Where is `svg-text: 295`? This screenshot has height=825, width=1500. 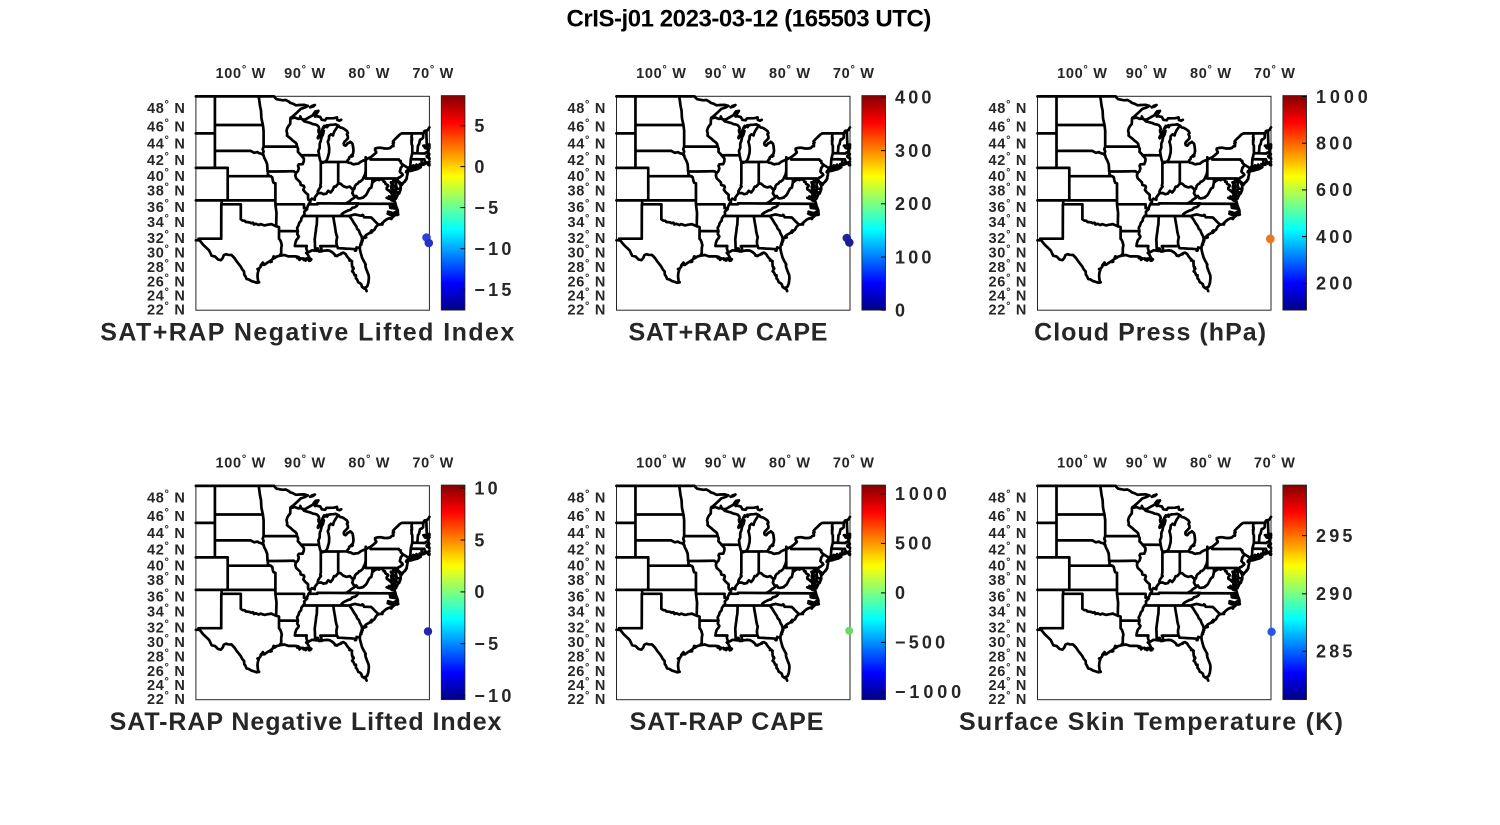
svg-text: 295 is located at coordinates (1336, 536).